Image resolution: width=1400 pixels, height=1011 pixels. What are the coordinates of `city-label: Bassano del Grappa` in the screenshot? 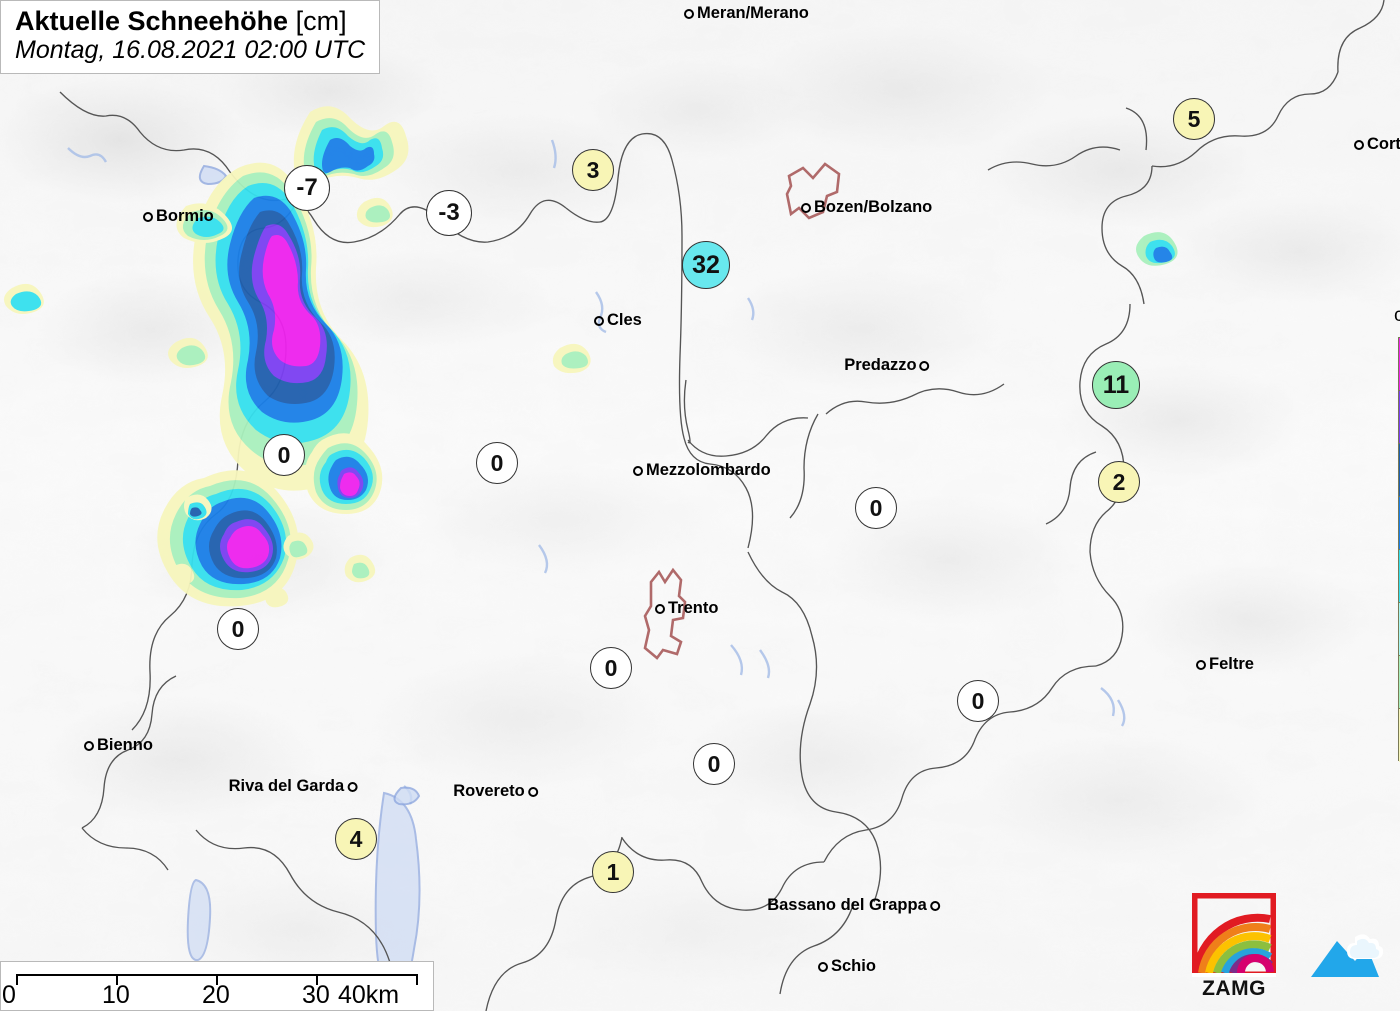 It's located at (853, 905).